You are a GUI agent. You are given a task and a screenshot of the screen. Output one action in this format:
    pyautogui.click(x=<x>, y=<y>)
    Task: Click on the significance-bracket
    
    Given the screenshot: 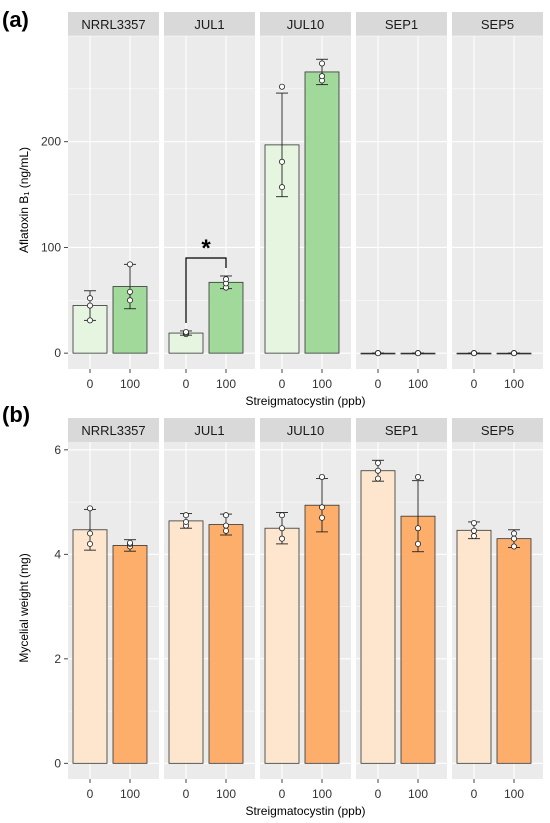 What is the action you would take?
    pyautogui.click(x=206, y=290)
    